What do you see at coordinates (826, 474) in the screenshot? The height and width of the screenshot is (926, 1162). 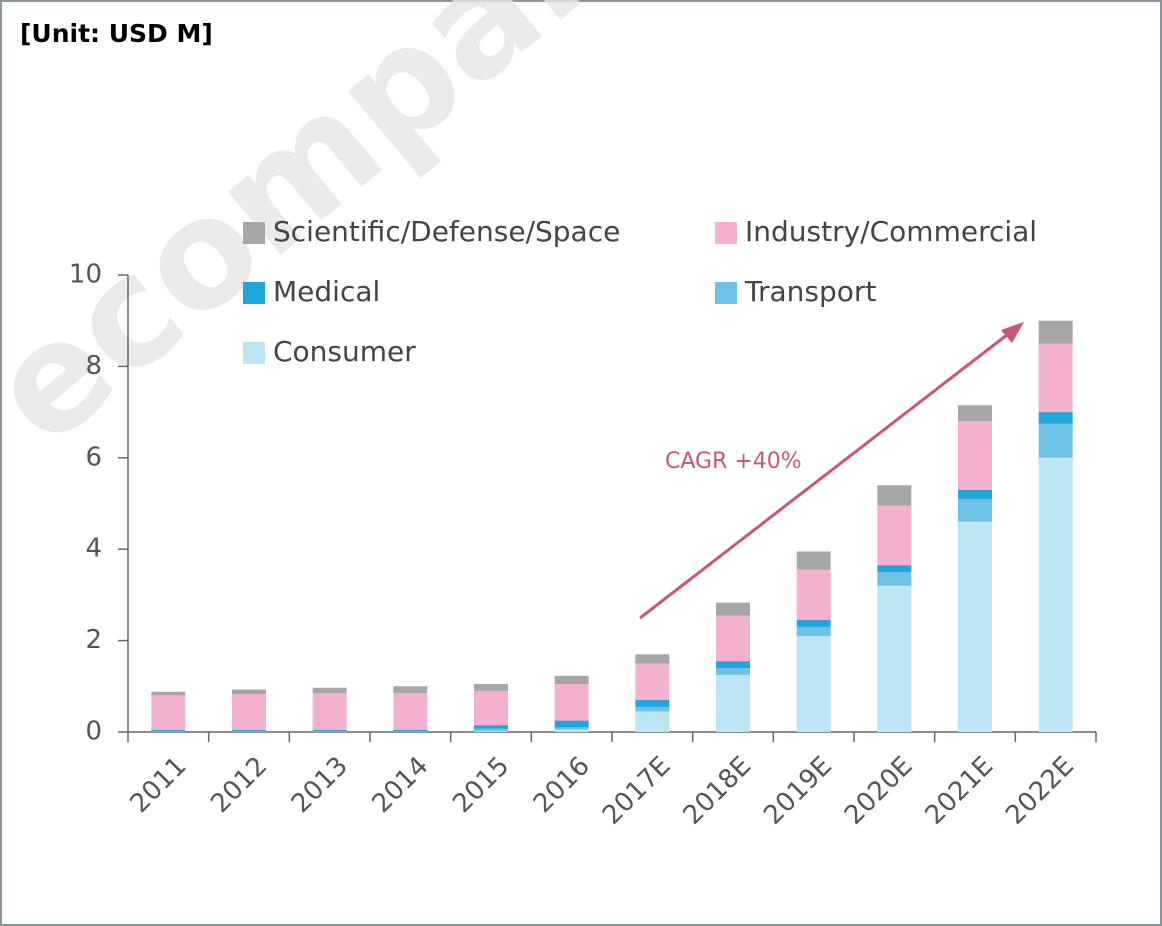 I see `cagr-arrow` at bounding box center [826, 474].